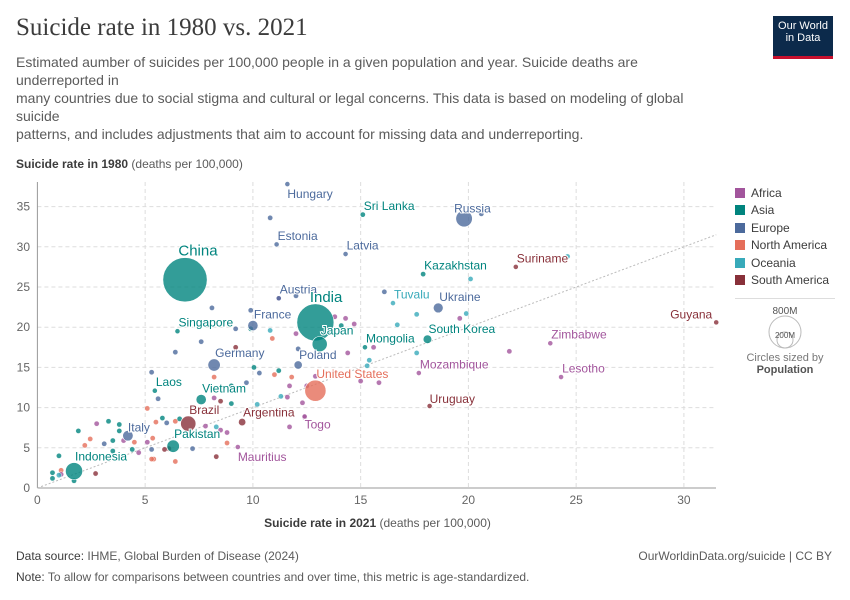 The image size is (850, 600). What do you see at coordinates (782, 211) in the screenshot?
I see `legend-item-asia: Asia` at bounding box center [782, 211].